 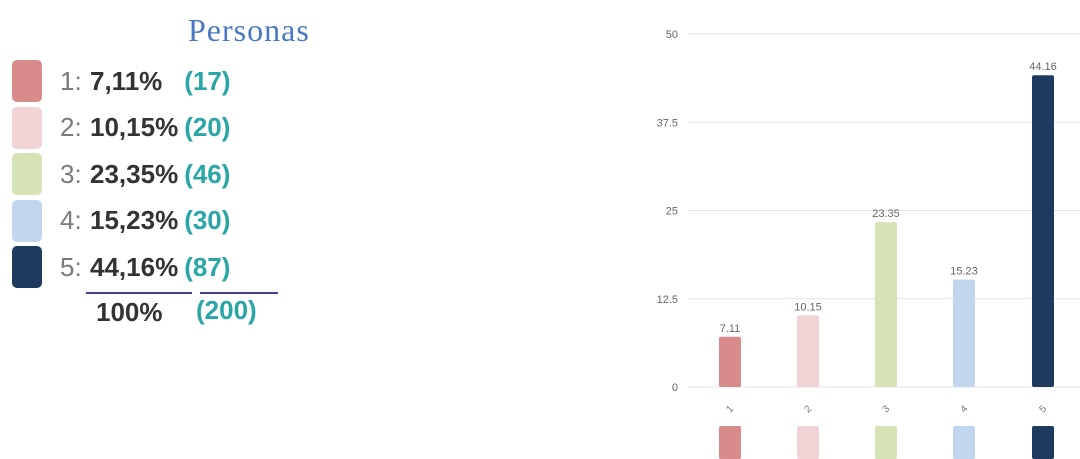 I want to click on legend-percent: 44,16%, so click(x=134, y=266).